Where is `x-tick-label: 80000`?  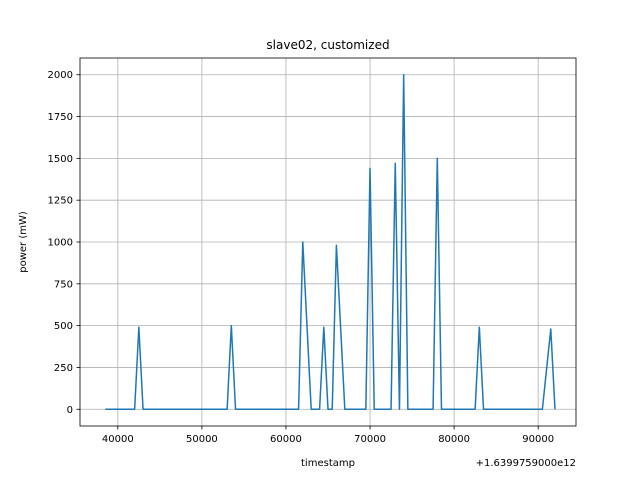 x-tick-label: 80000 is located at coordinates (454, 439).